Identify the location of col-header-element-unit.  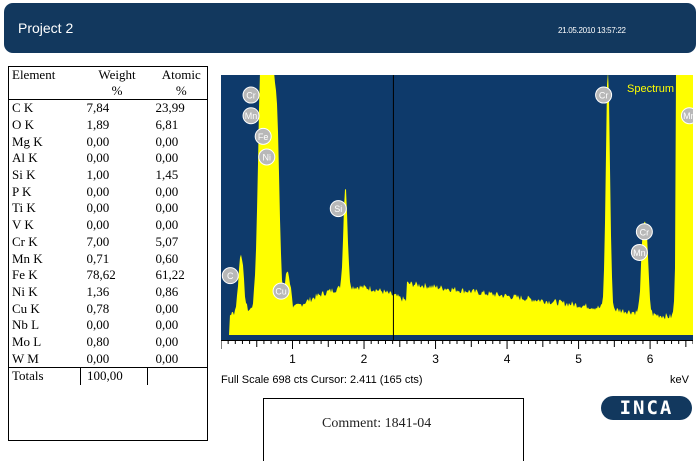
(45, 91).